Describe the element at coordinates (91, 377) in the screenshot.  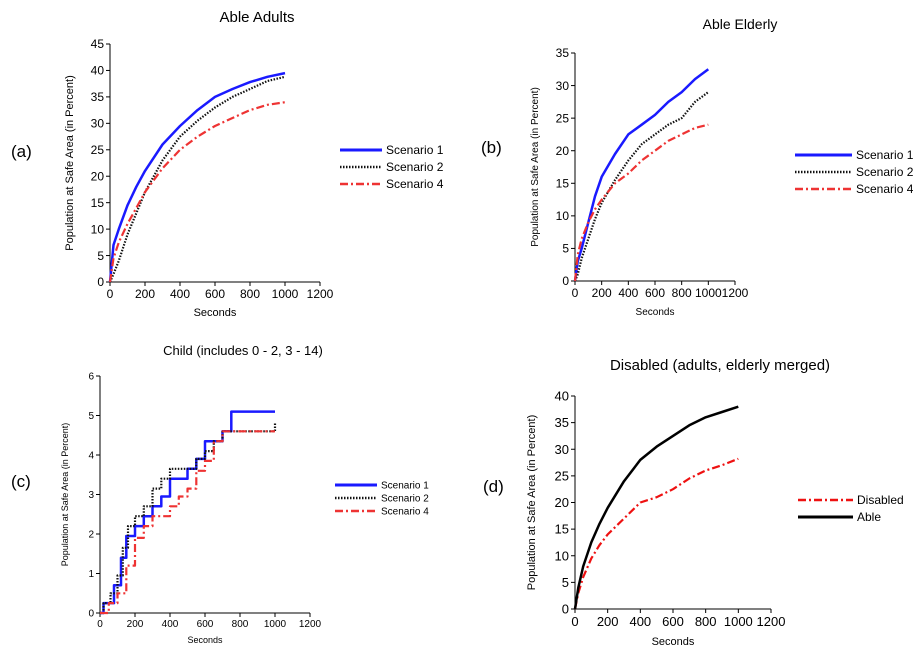
I see `y-tick-label: 6` at that location.